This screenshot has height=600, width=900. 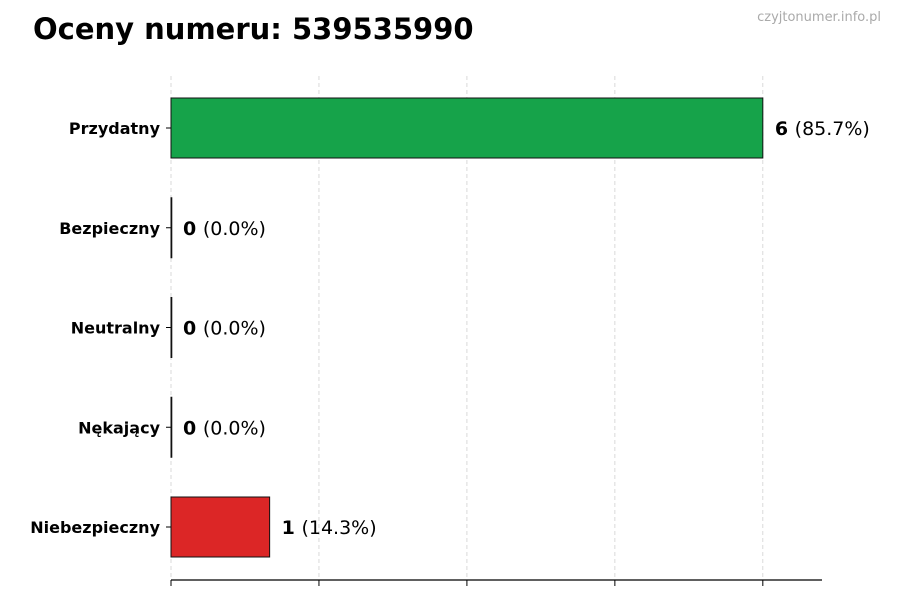 I want to click on category-label: Neutralny, so click(x=116, y=328).